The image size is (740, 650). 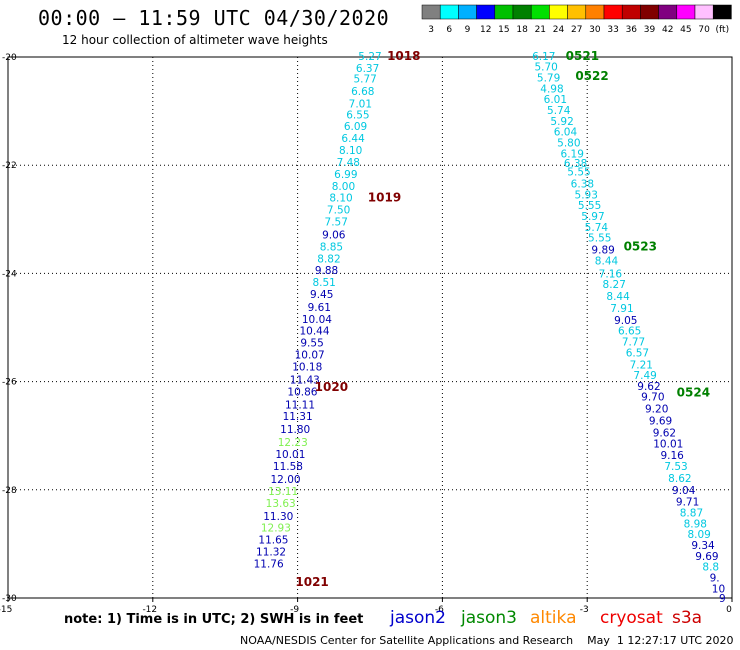 What do you see at coordinates (540, 30) in the screenshot?
I see `legend-tick-label: 21` at bounding box center [540, 30].